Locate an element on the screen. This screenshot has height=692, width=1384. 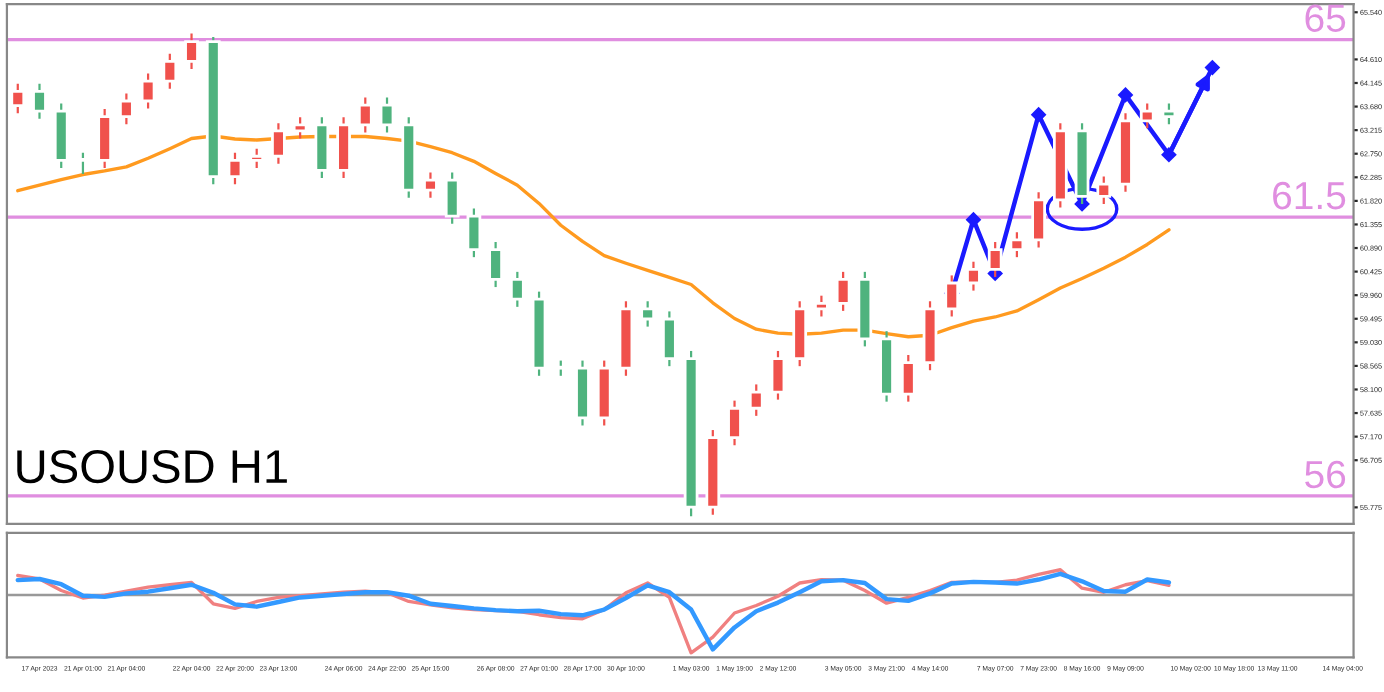
ref-line-label: 56 is located at coordinates (1325, 474).